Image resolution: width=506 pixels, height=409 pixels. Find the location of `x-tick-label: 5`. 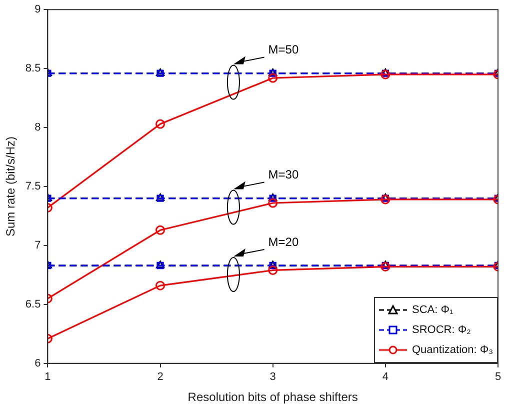

x-tick-label: 5 is located at coordinates (498, 377).